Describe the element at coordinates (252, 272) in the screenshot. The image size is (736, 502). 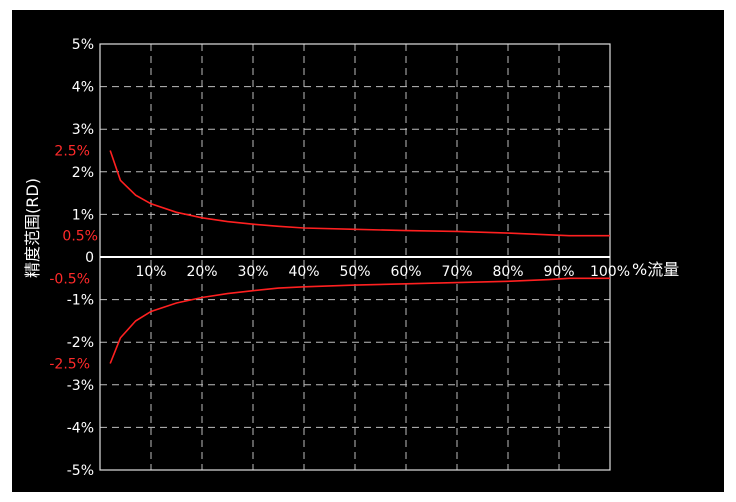
I see `x-tick-label: 30%` at that location.